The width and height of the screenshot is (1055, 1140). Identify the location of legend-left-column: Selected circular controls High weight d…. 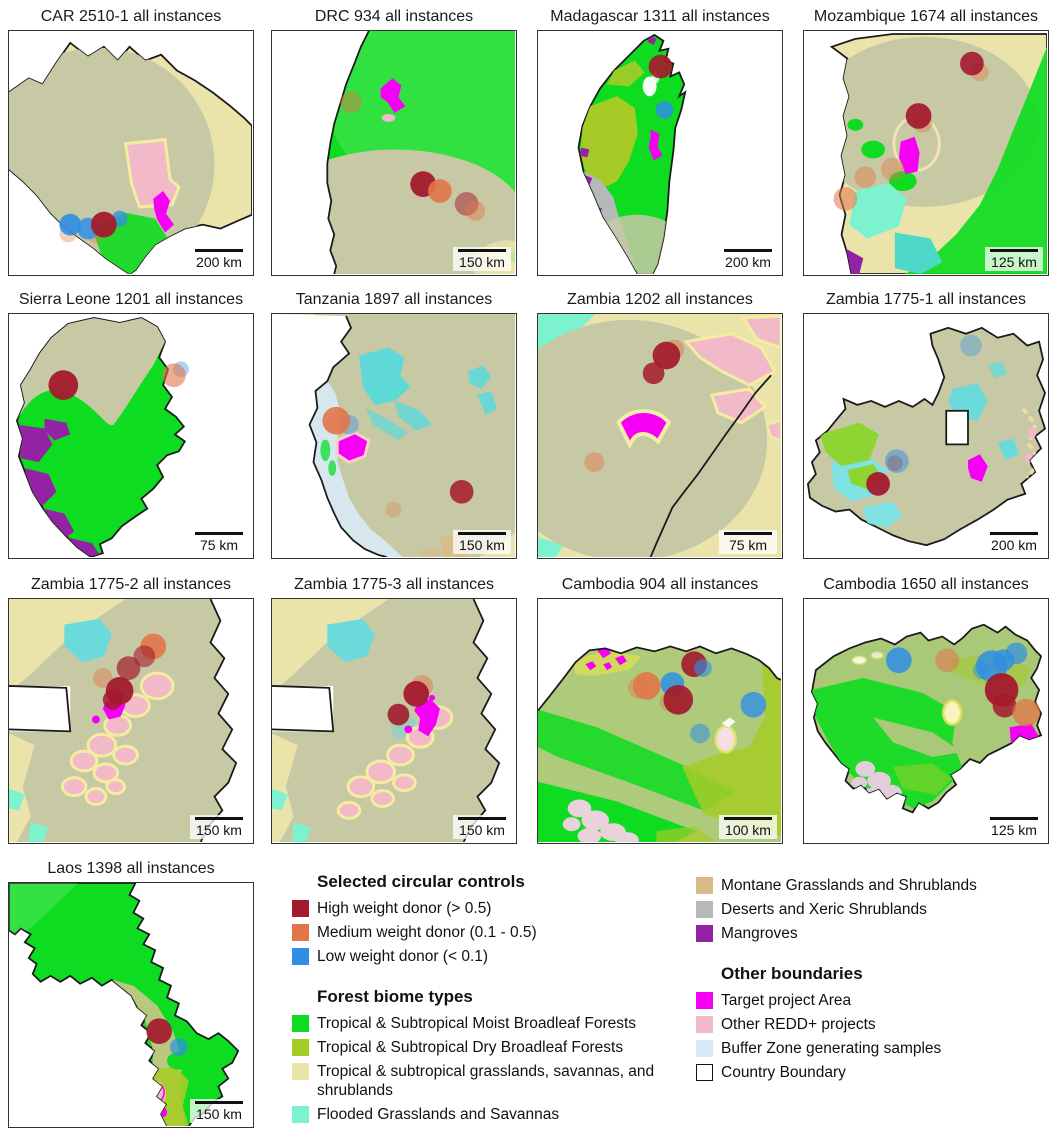
(492, 1000).